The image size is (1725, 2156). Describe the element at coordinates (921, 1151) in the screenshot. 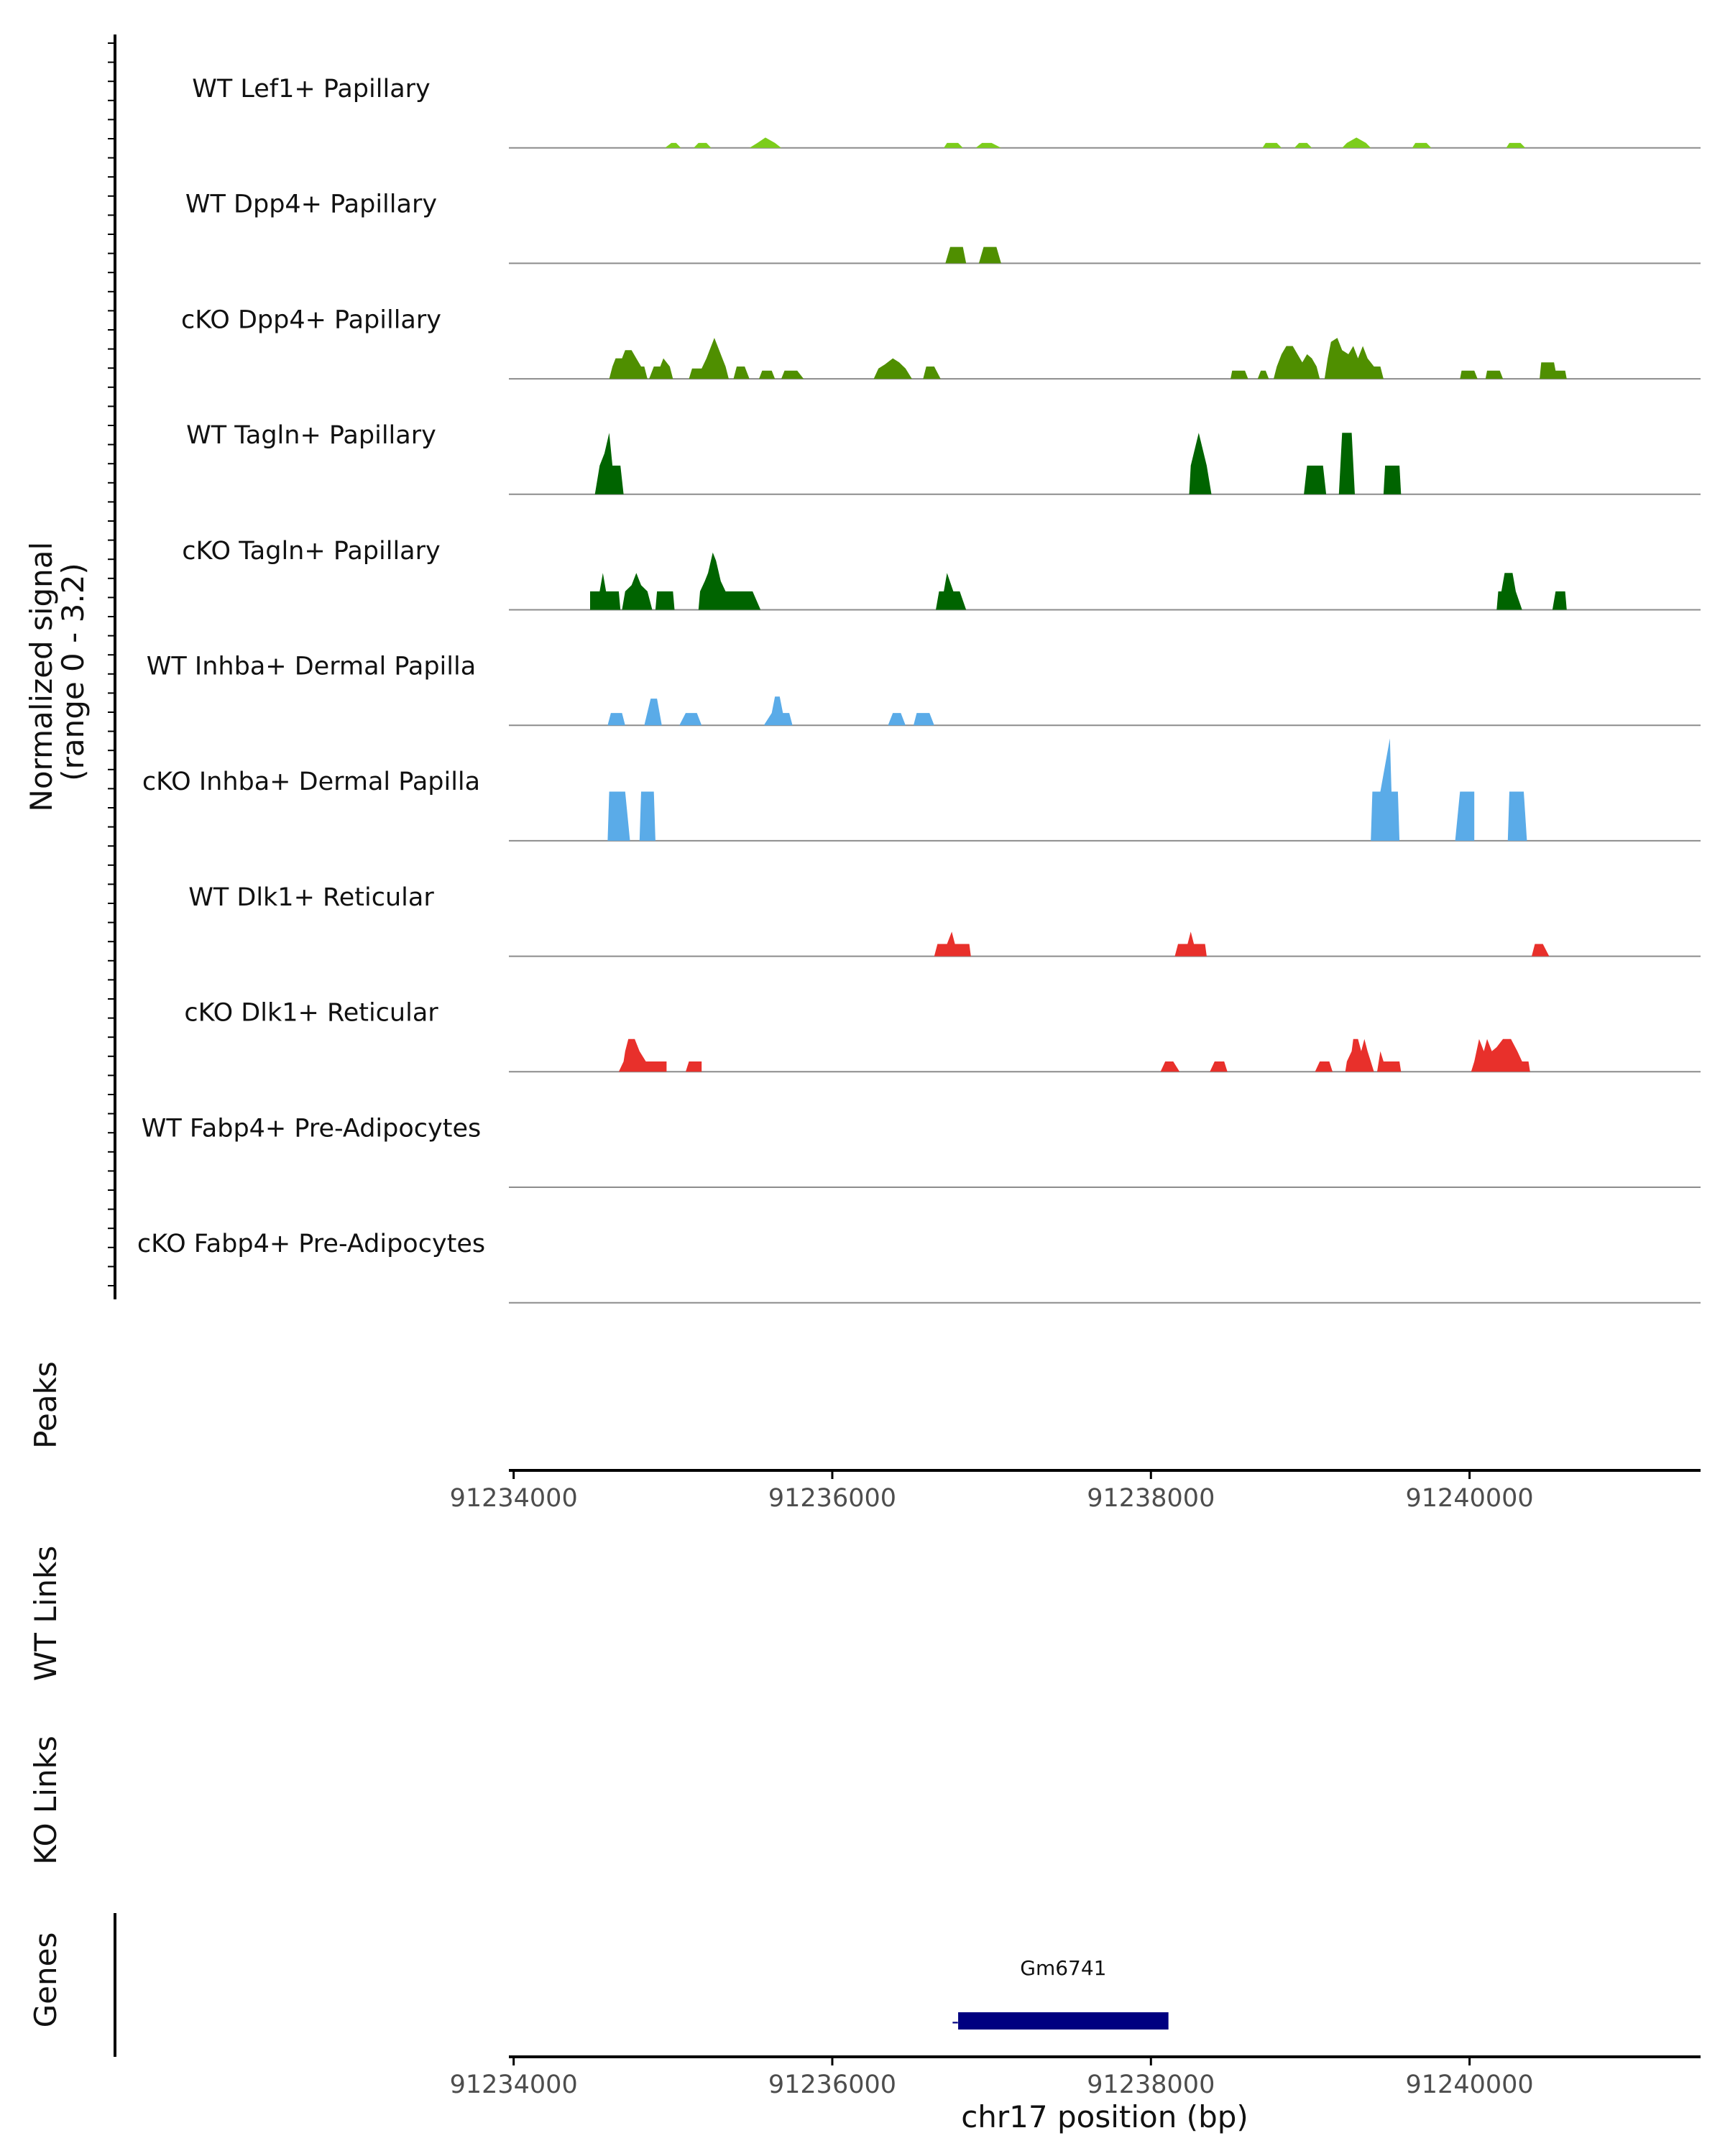

I see `track-wt-fabp4-pre-adipocytes: WT Fabp4+ Pre-Adipocytes` at that location.